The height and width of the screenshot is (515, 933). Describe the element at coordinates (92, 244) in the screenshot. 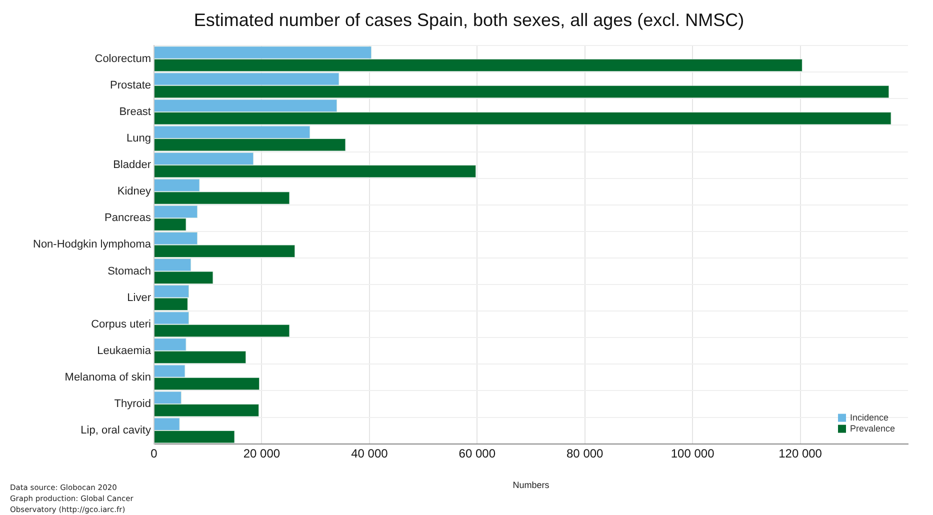

I see `y-tick-label: Non-Hodgkin lymphoma` at that location.